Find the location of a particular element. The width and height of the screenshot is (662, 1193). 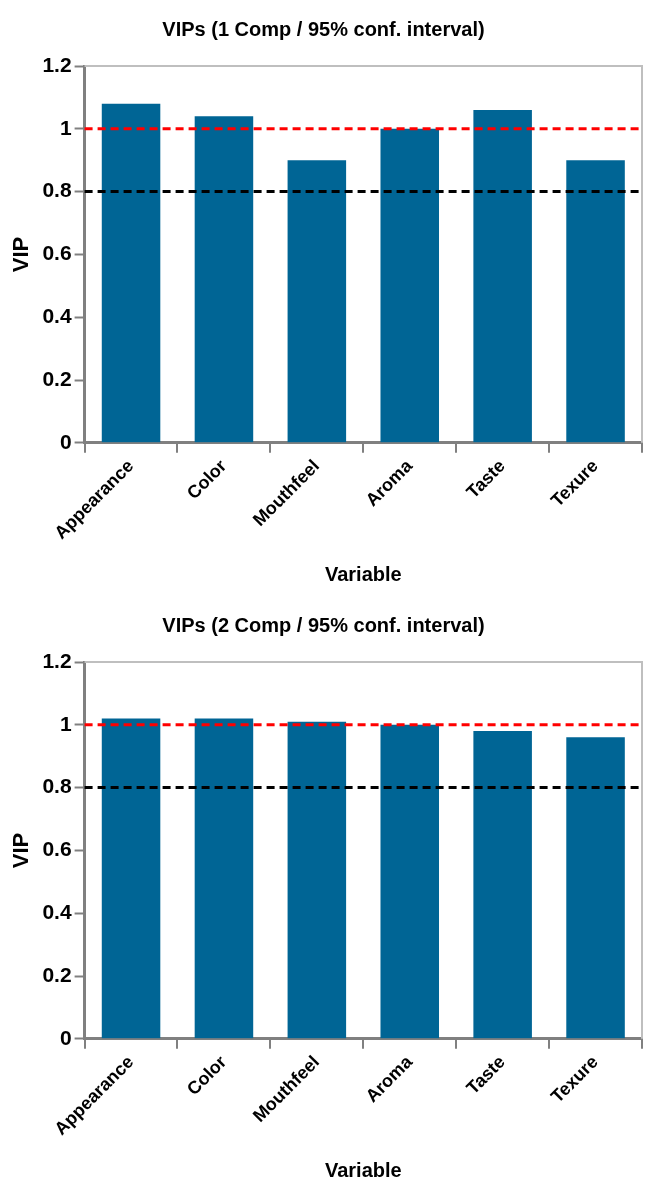

chart-title: VIPs (1 Comp / 95% conf. interval) is located at coordinates (323, 28).